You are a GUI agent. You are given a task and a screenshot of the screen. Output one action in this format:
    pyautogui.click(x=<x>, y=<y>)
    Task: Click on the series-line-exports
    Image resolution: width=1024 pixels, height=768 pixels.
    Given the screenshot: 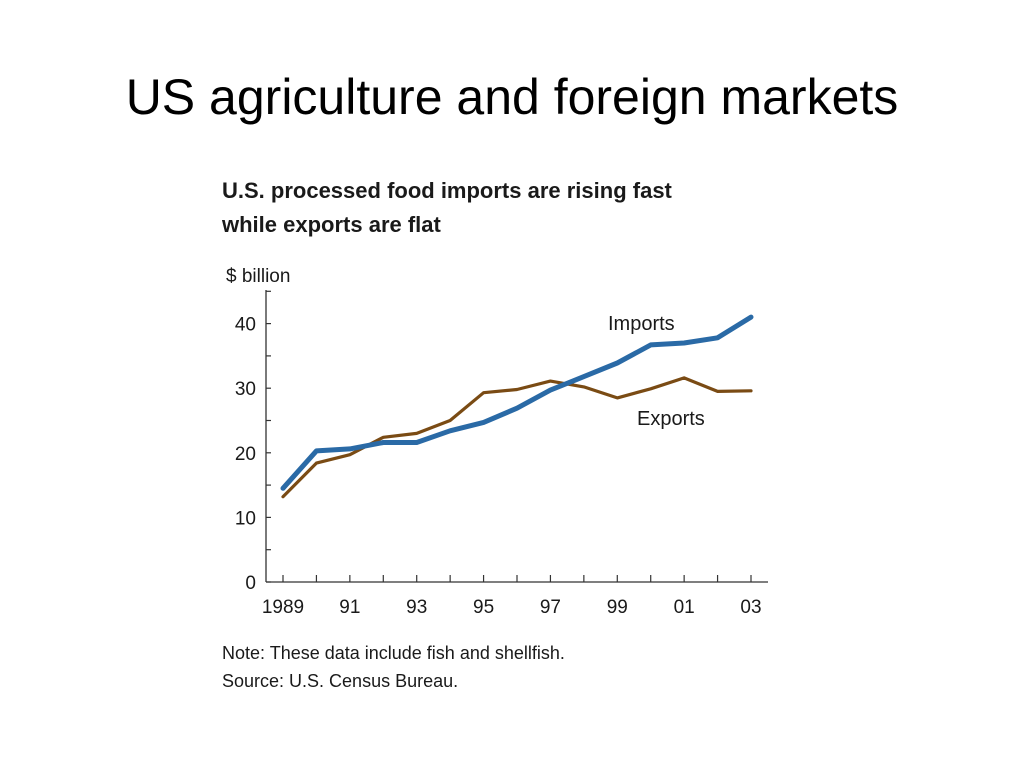 What is the action you would take?
    pyautogui.click(x=517, y=437)
    